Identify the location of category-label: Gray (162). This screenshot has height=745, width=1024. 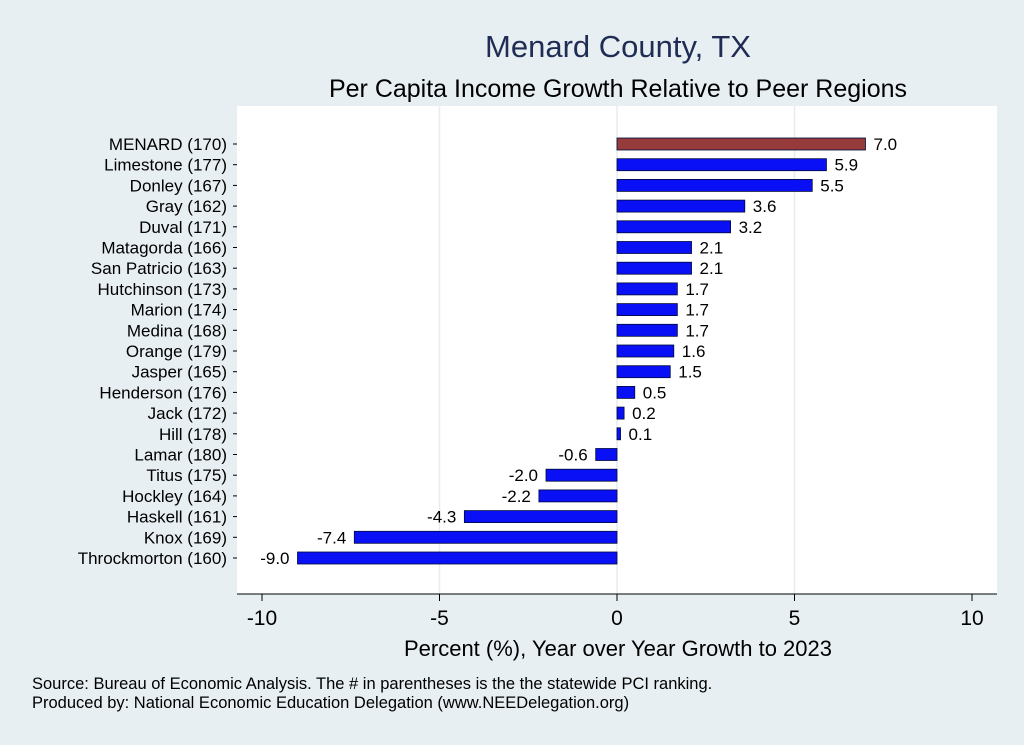
(186, 206).